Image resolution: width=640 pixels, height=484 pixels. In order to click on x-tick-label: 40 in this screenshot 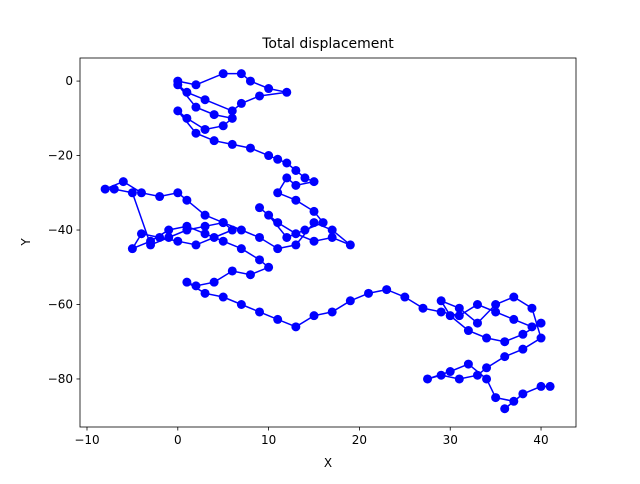, I will do `click(540, 440)`.